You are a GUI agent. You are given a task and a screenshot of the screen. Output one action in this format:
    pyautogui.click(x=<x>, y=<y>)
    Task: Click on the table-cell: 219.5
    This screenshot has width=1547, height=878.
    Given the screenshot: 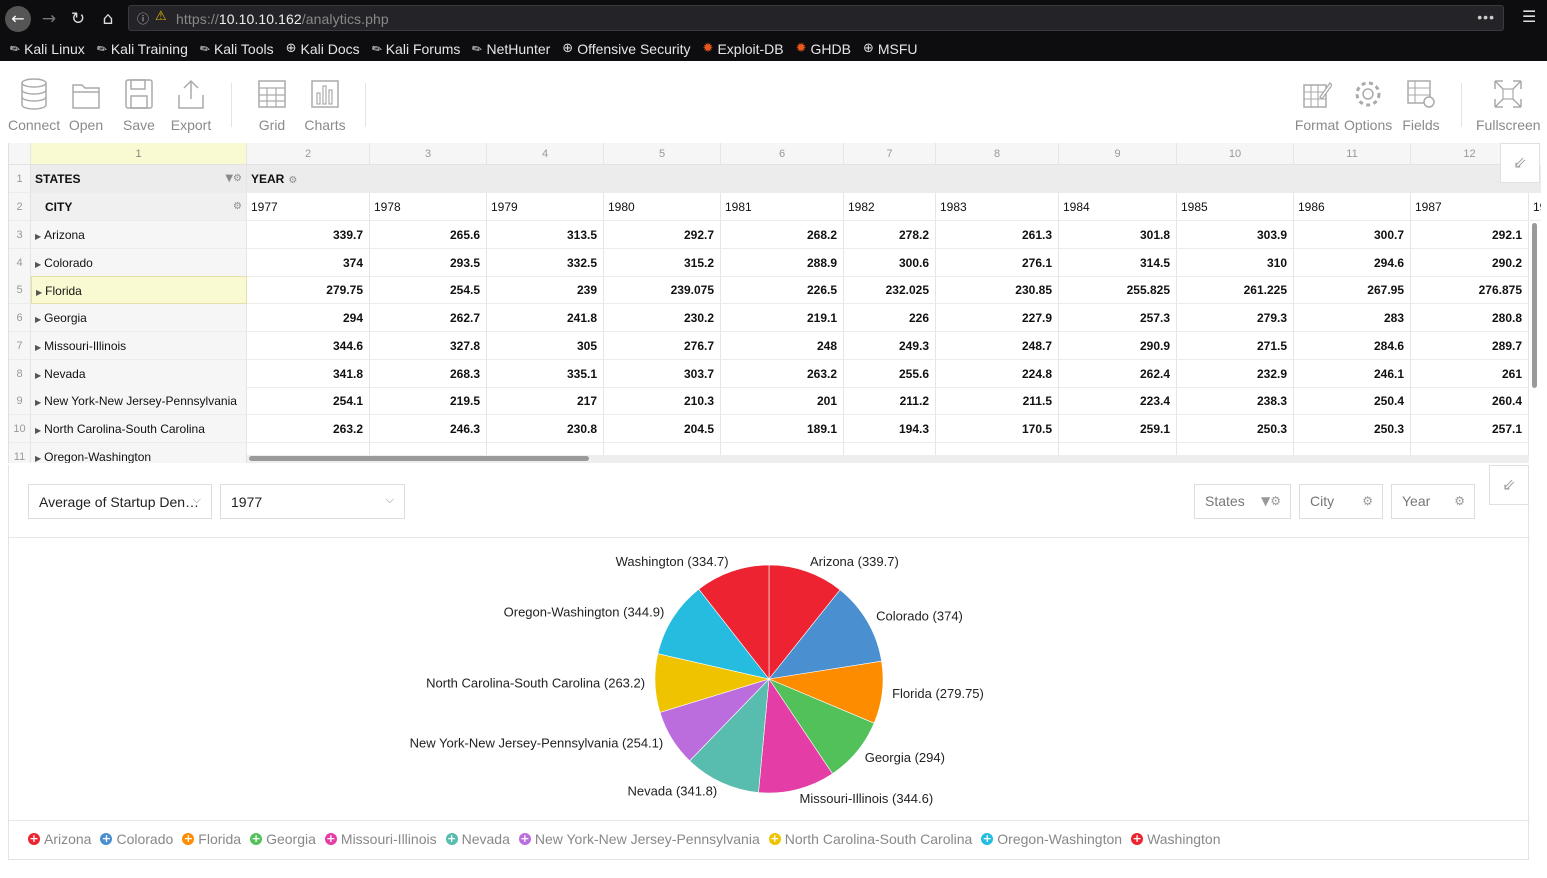 What is the action you would take?
    pyautogui.click(x=428, y=401)
    